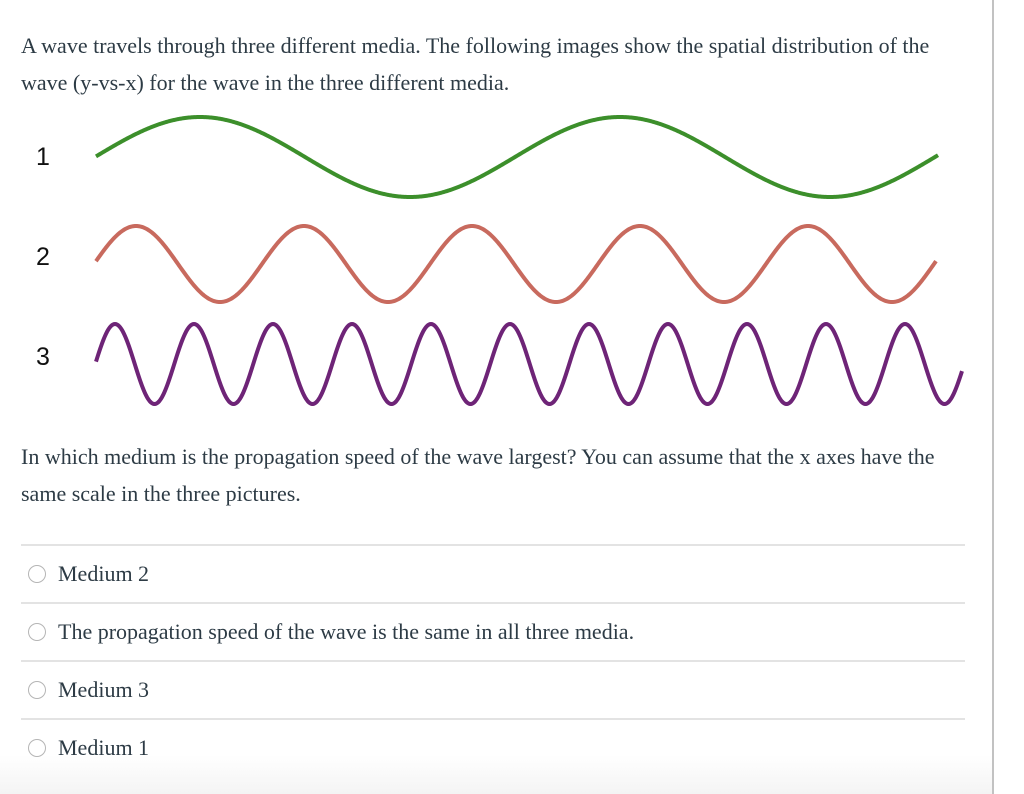 The height and width of the screenshot is (794, 1024). Describe the element at coordinates (493, 574) in the screenshot. I see `answer-option-medium-2: Medium 2` at that location.